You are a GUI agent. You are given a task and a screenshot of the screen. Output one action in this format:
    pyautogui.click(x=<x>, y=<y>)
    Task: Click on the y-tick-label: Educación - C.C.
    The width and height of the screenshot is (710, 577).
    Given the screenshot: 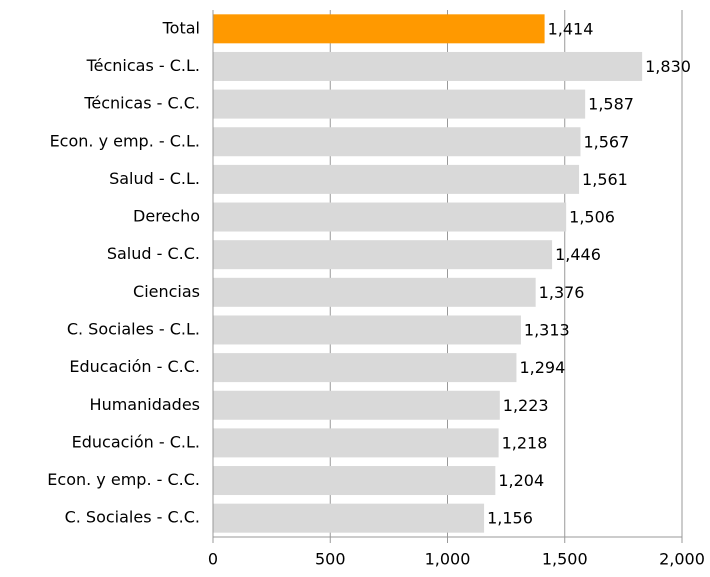 What is the action you would take?
    pyautogui.click(x=134, y=366)
    